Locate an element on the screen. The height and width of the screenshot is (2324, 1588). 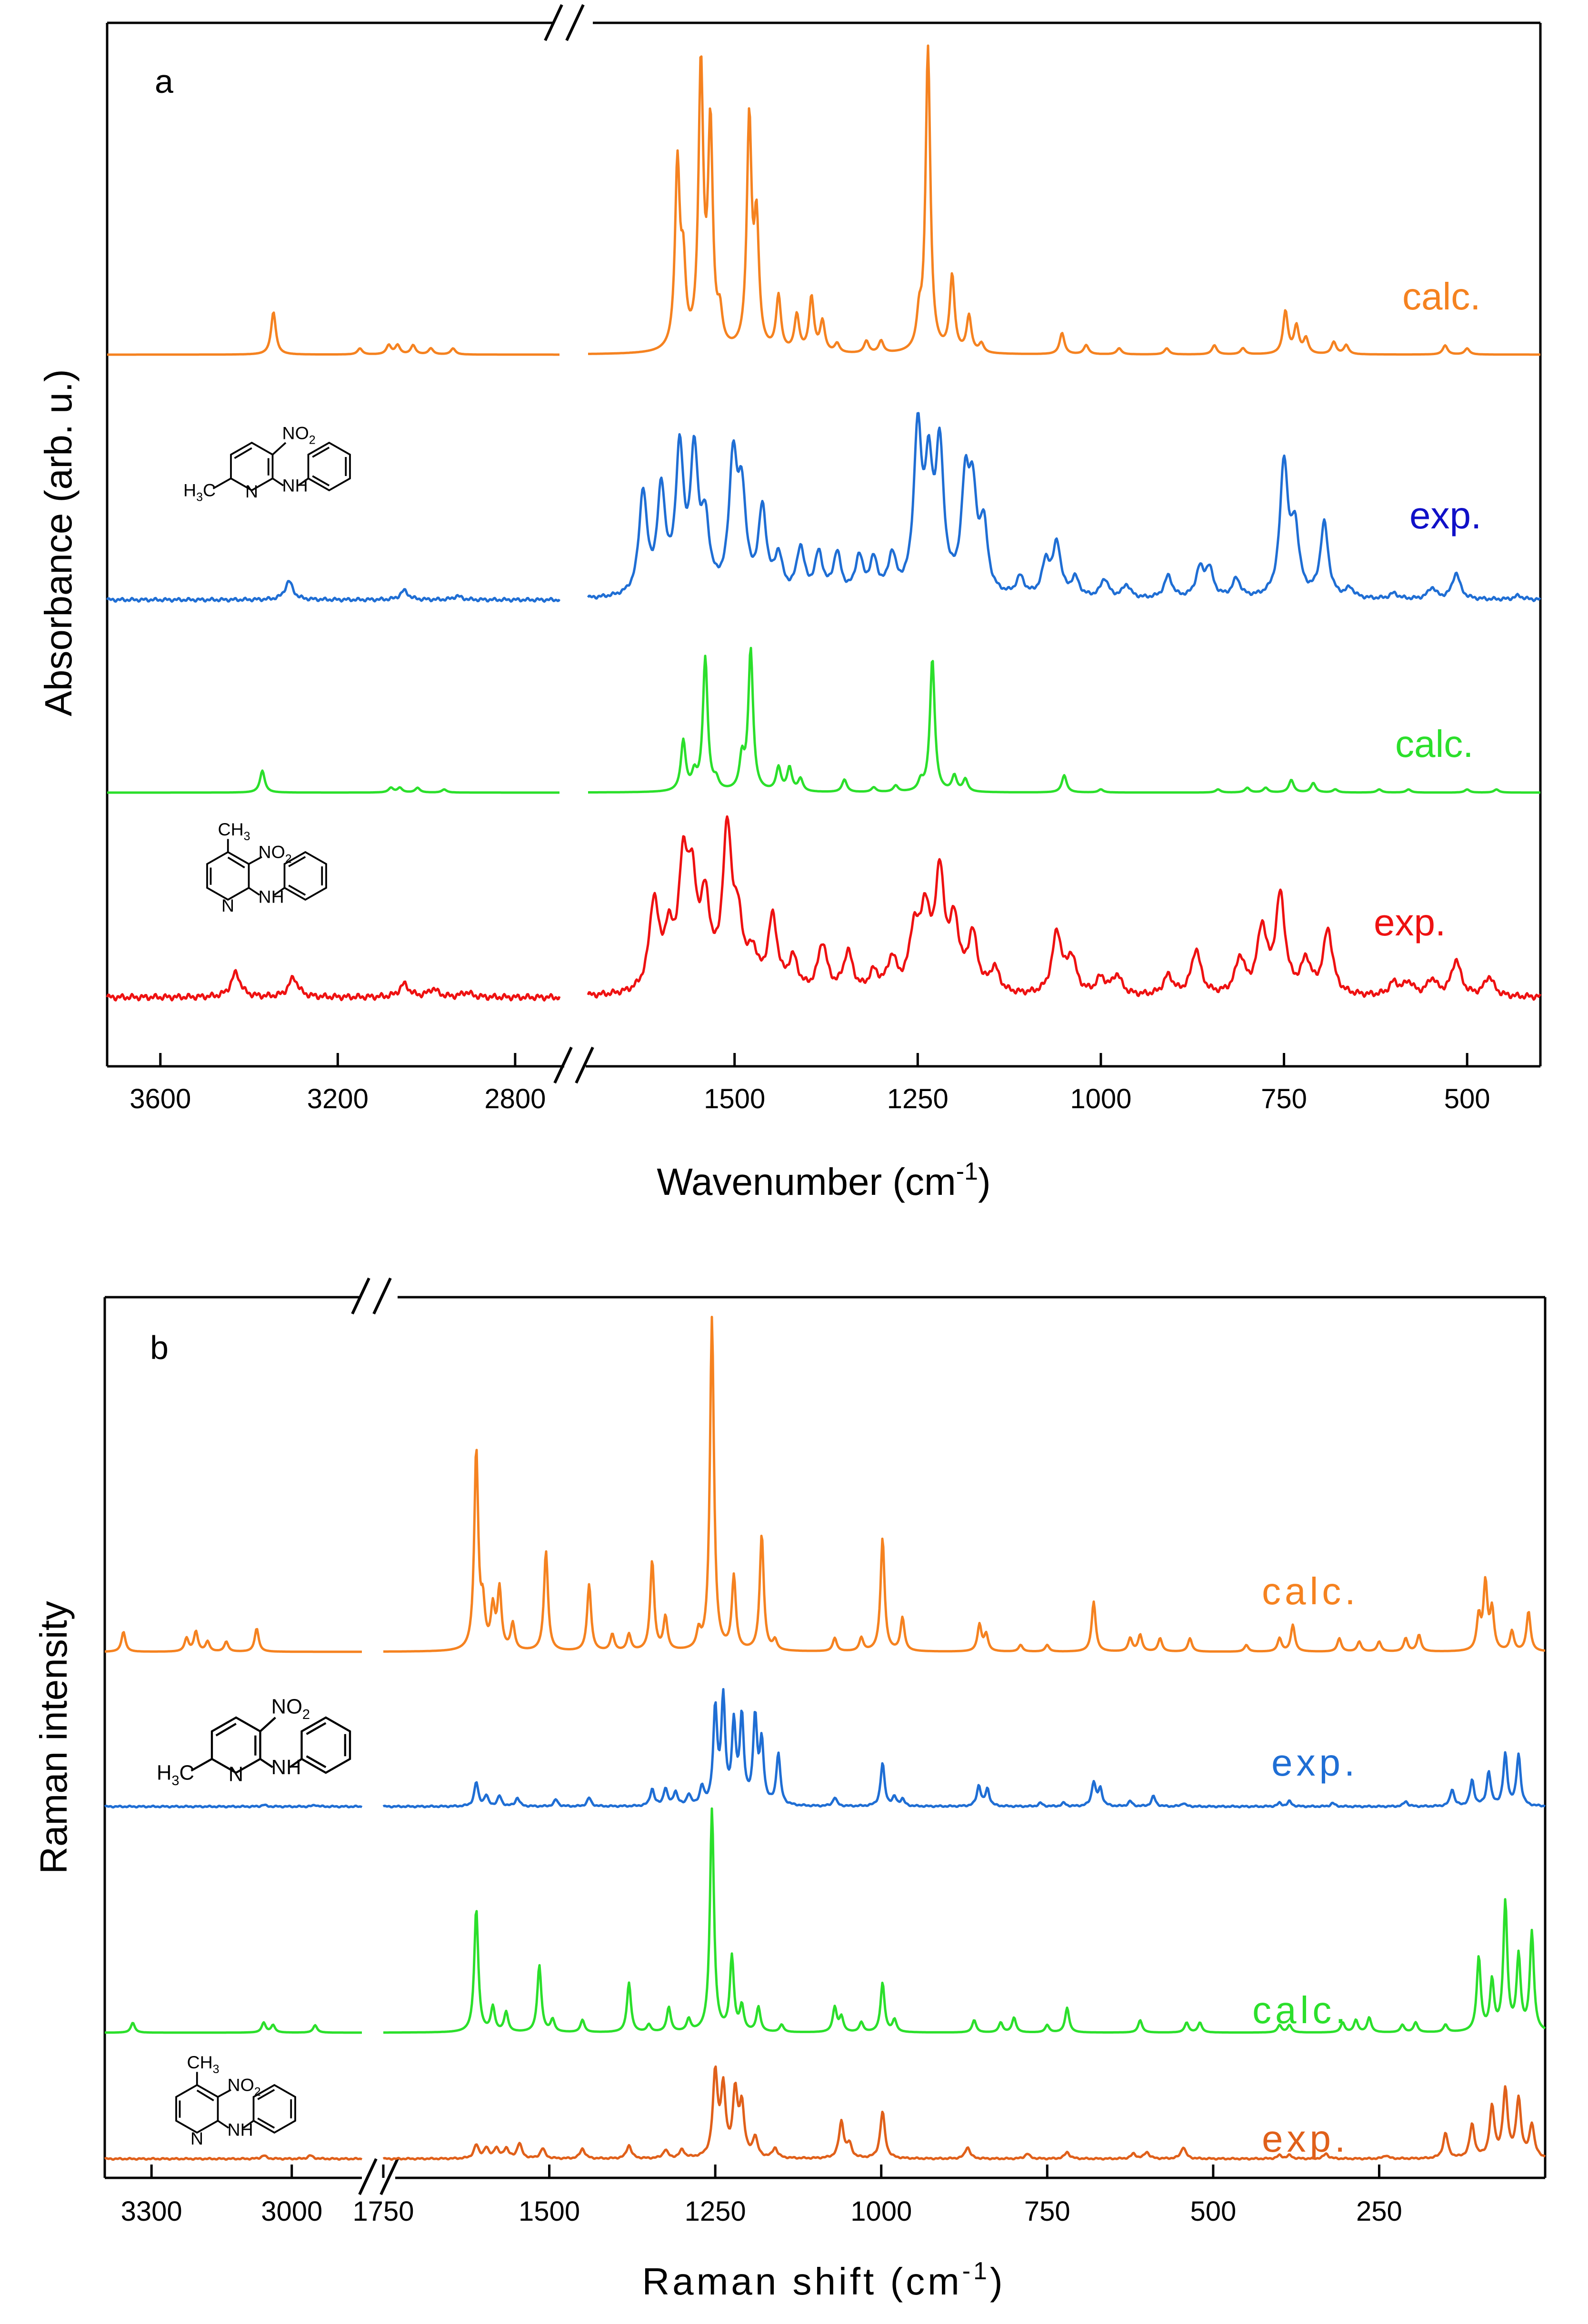
panel-b-mol-nitro-base: NO is located at coordinates (287, 1706).